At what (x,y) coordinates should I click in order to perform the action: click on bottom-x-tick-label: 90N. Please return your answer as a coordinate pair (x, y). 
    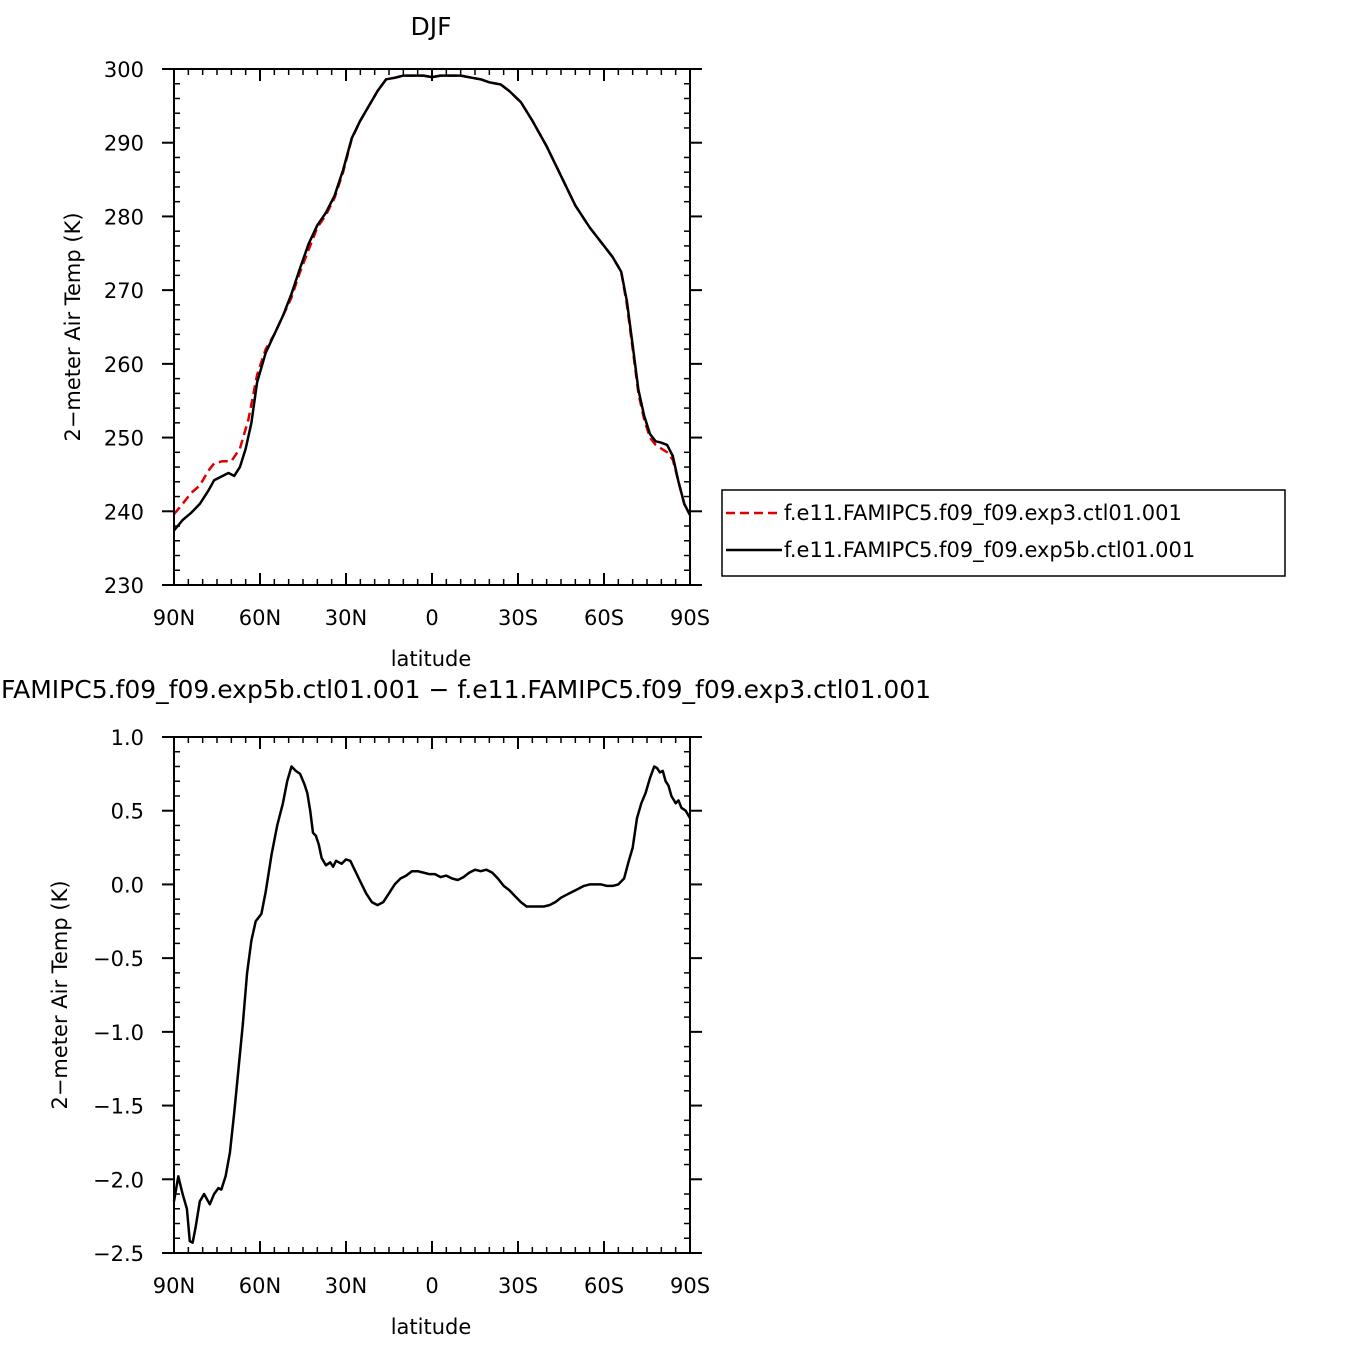
    Looking at the image, I should click on (174, 1286).